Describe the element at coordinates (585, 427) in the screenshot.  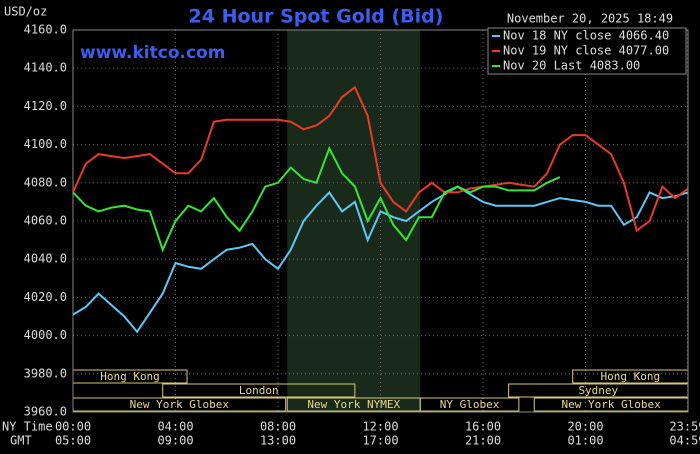
I see `x-tick-label: 20:00` at that location.